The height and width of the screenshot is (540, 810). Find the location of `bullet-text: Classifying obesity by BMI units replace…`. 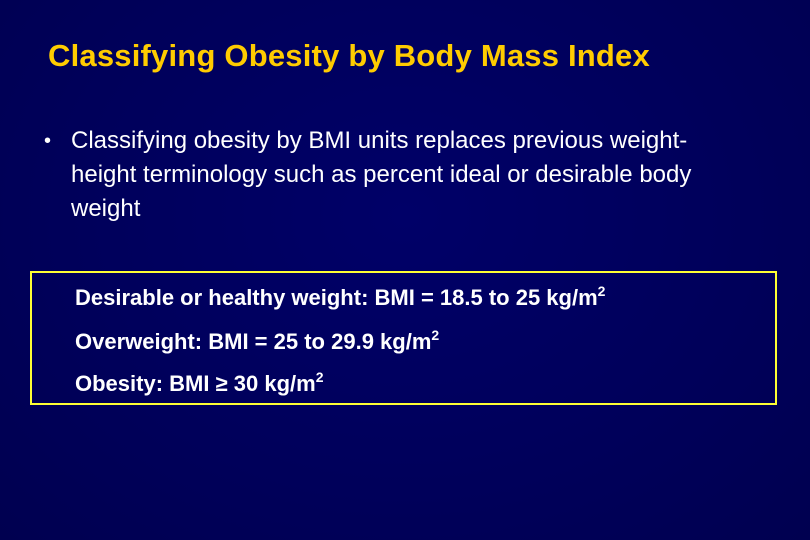

bullet-text: Classifying obesity by BMI units replace… is located at coordinates (381, 174).